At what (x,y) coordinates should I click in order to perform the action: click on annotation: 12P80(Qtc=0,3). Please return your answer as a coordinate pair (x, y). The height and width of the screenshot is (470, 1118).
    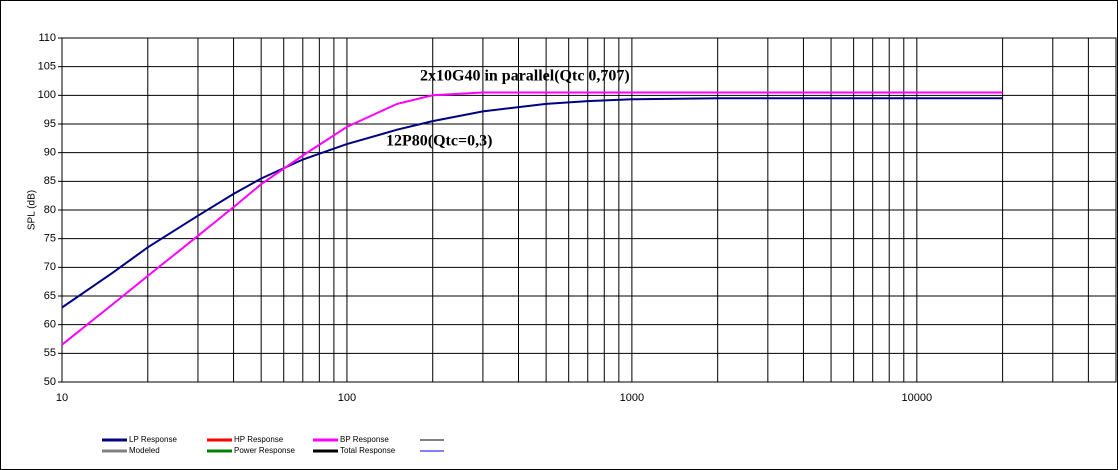
    Looking at the image, I should click on (439, 141).